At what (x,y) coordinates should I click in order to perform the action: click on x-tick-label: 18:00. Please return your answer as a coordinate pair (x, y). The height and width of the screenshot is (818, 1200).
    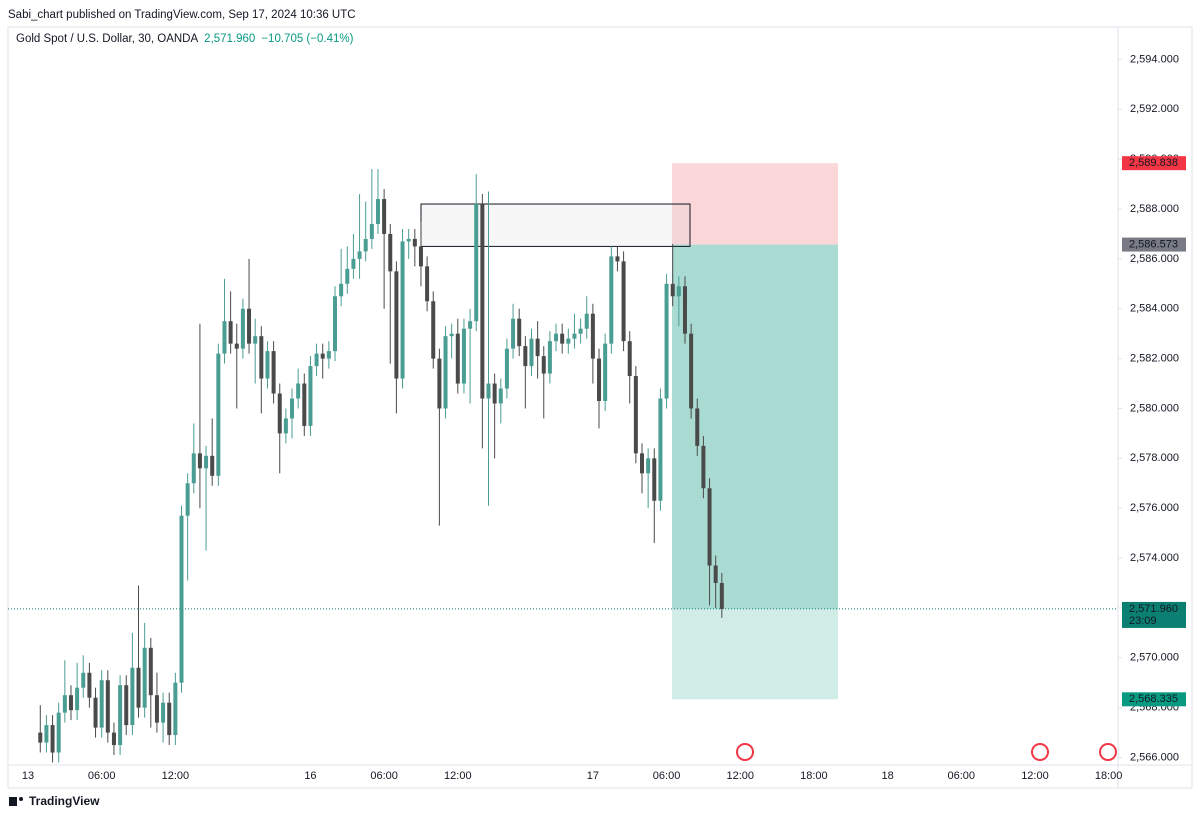
    Looking at the image, I should click on (814, 776).